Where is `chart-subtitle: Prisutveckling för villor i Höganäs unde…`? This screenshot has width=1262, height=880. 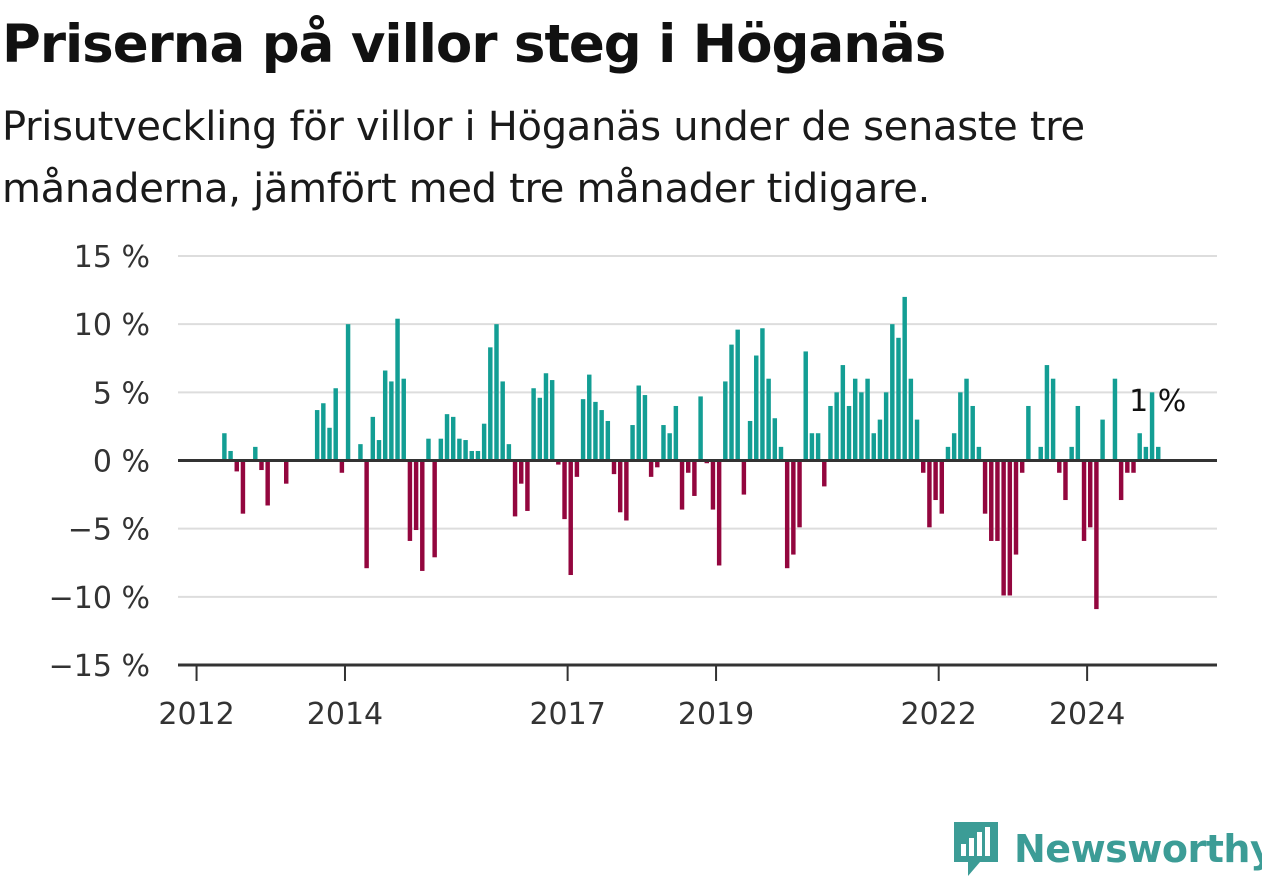
chart-subtitle: Prisutveckling för villor i Höganäs unde… is located at coordinates (543, 158).